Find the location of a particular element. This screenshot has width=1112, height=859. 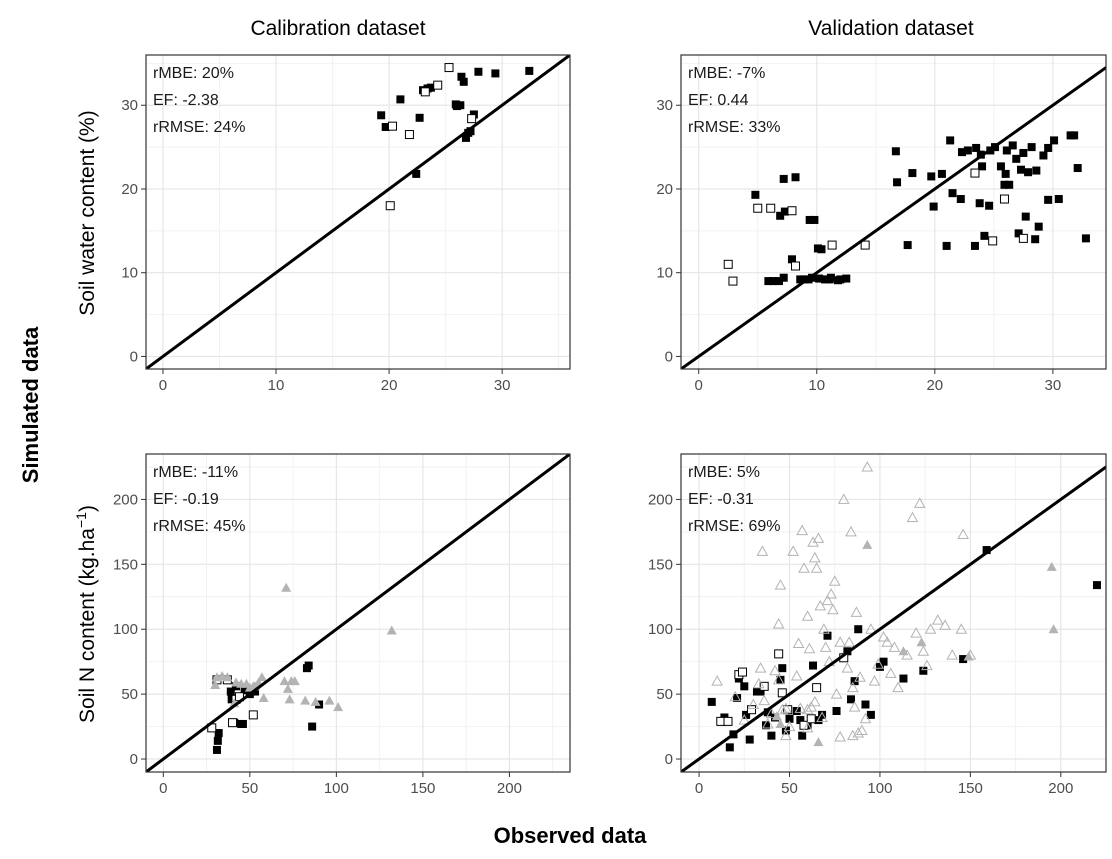

x-tick-label: 30 is located at coordinates (1053, 385).